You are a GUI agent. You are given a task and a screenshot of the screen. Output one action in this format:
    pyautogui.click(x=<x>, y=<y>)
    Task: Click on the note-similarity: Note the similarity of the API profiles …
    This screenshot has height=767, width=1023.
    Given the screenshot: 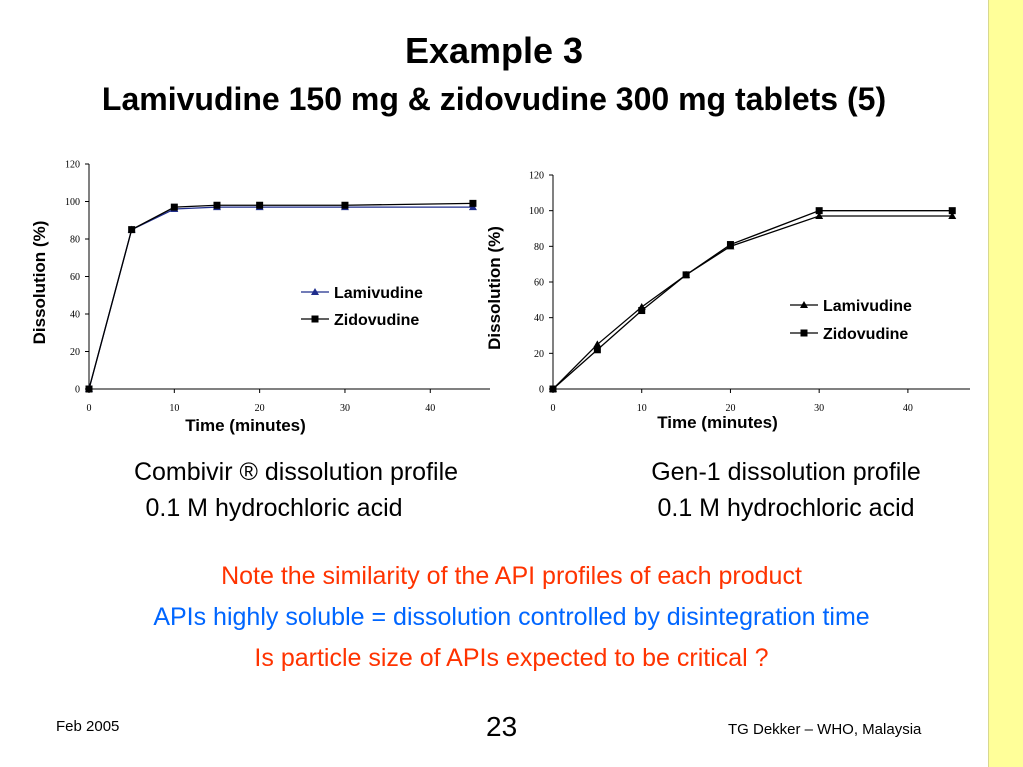 What is the action you would take?
    pyautogui.click(x=511, y=576)
    